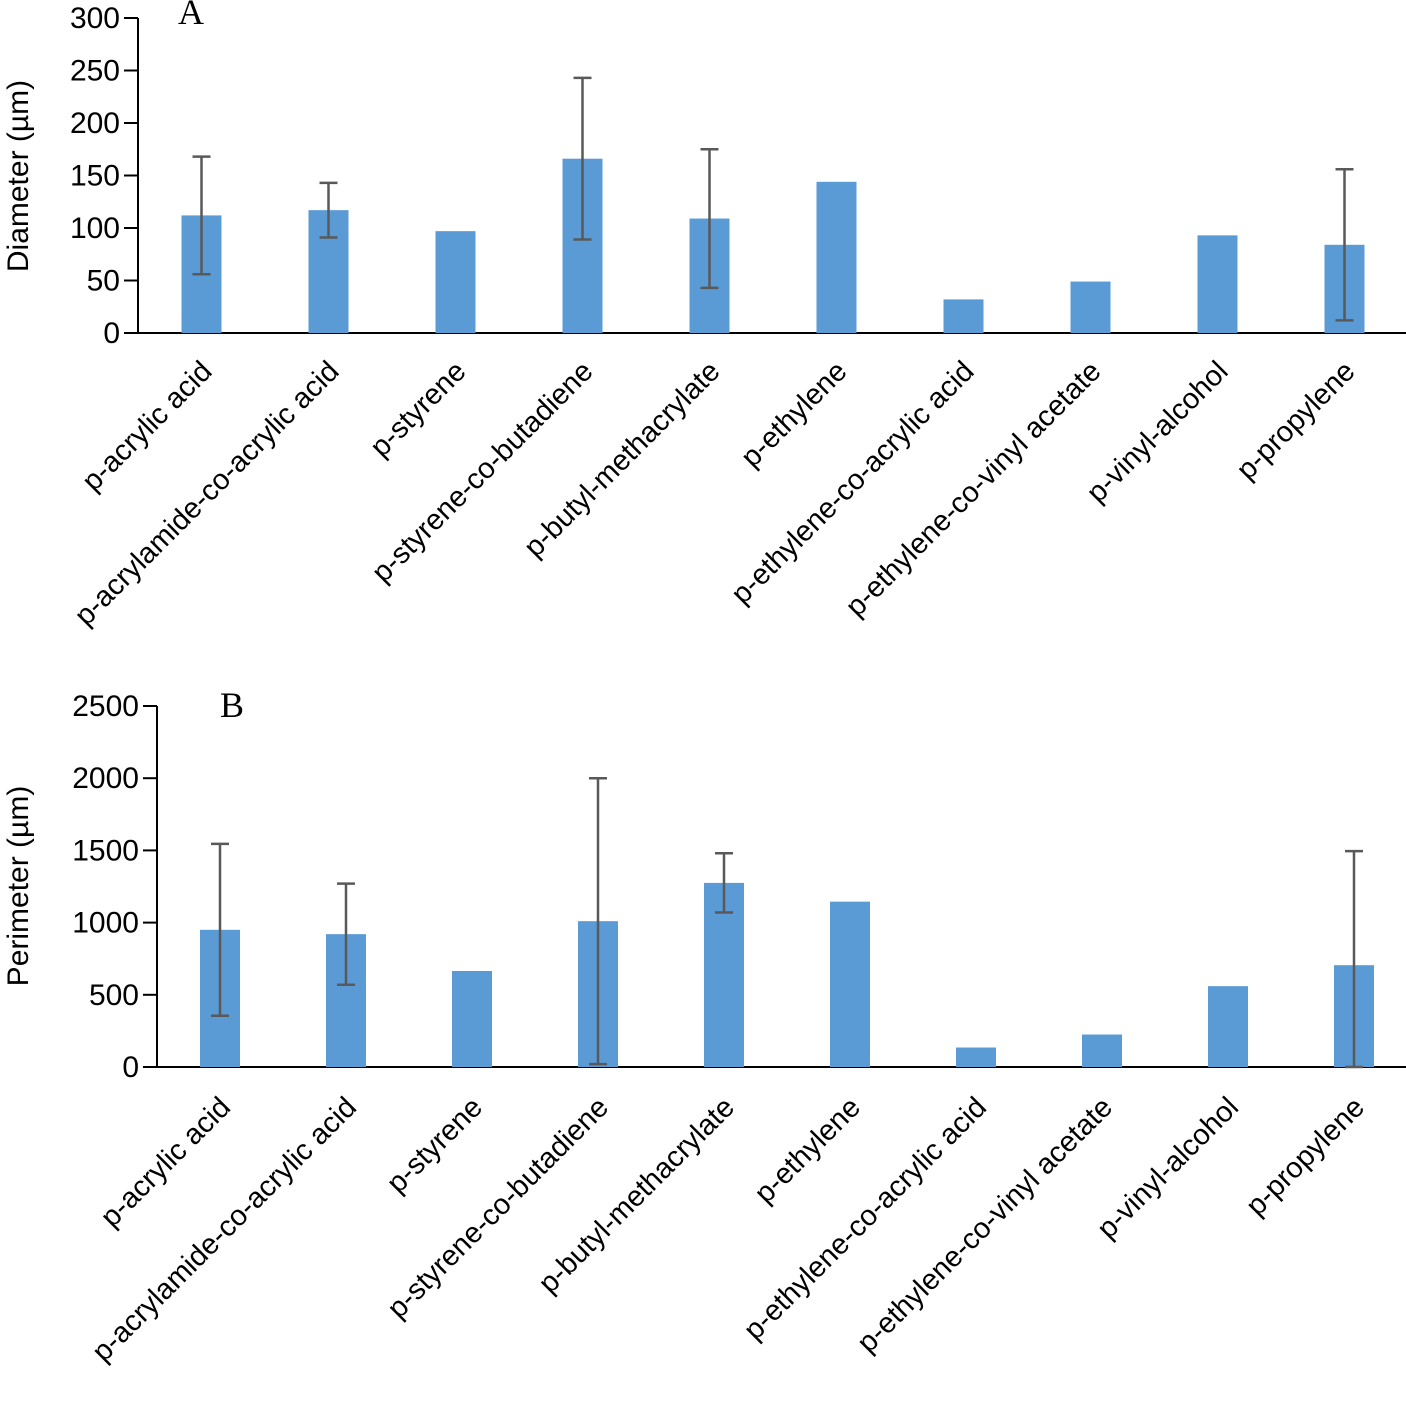 The width and height of the screenshot is (1406, 1406). What do you see at coordinates (105, 778) in the screenshot?
I see `y-tick-label: 2000` at bounding box center [105, 778].